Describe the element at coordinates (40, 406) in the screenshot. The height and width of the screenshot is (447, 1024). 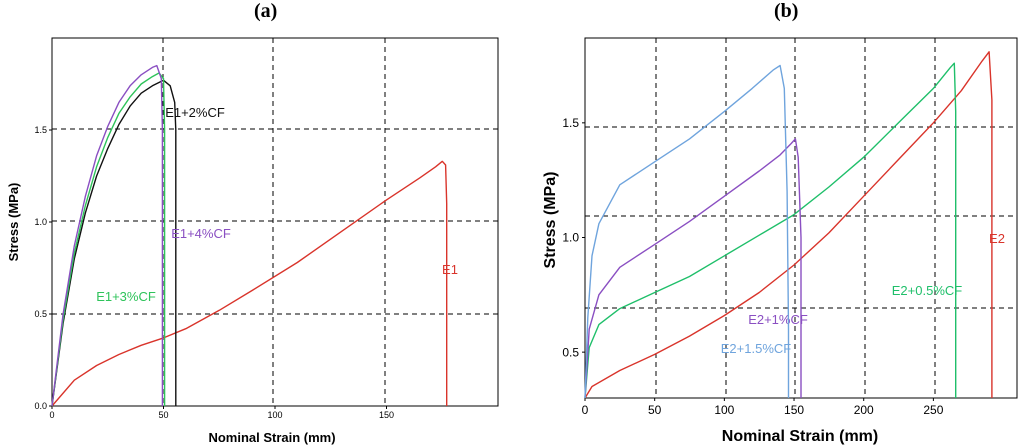
I see `y-tick-label: 0.0` at that location.